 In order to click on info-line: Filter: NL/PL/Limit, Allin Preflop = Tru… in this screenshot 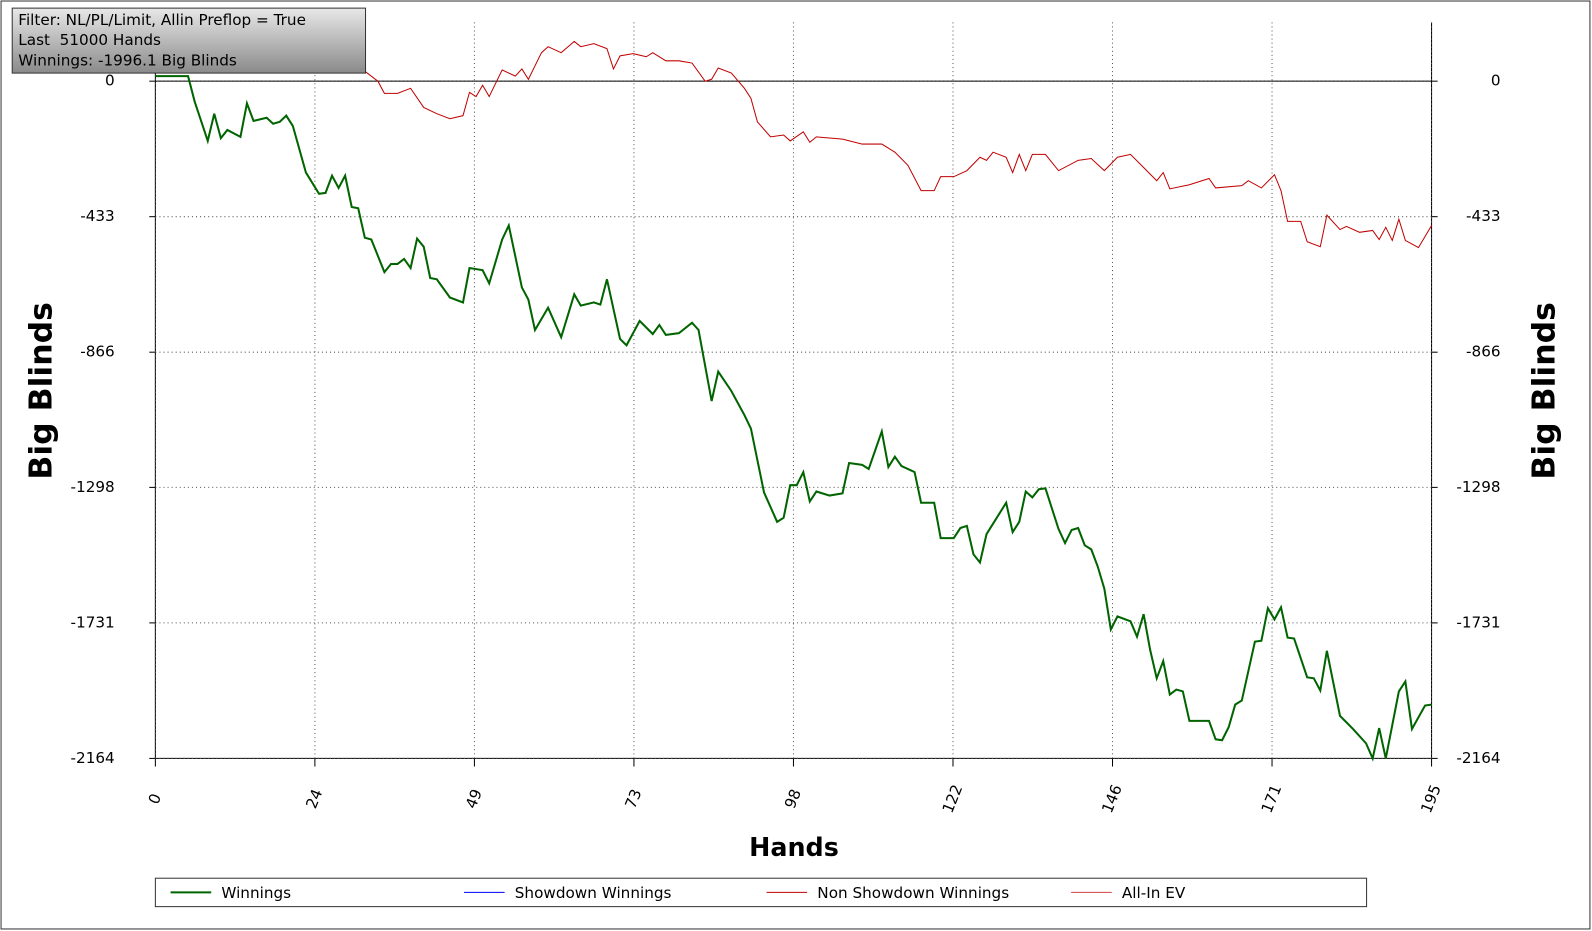, I will do `click(162, 20)`.